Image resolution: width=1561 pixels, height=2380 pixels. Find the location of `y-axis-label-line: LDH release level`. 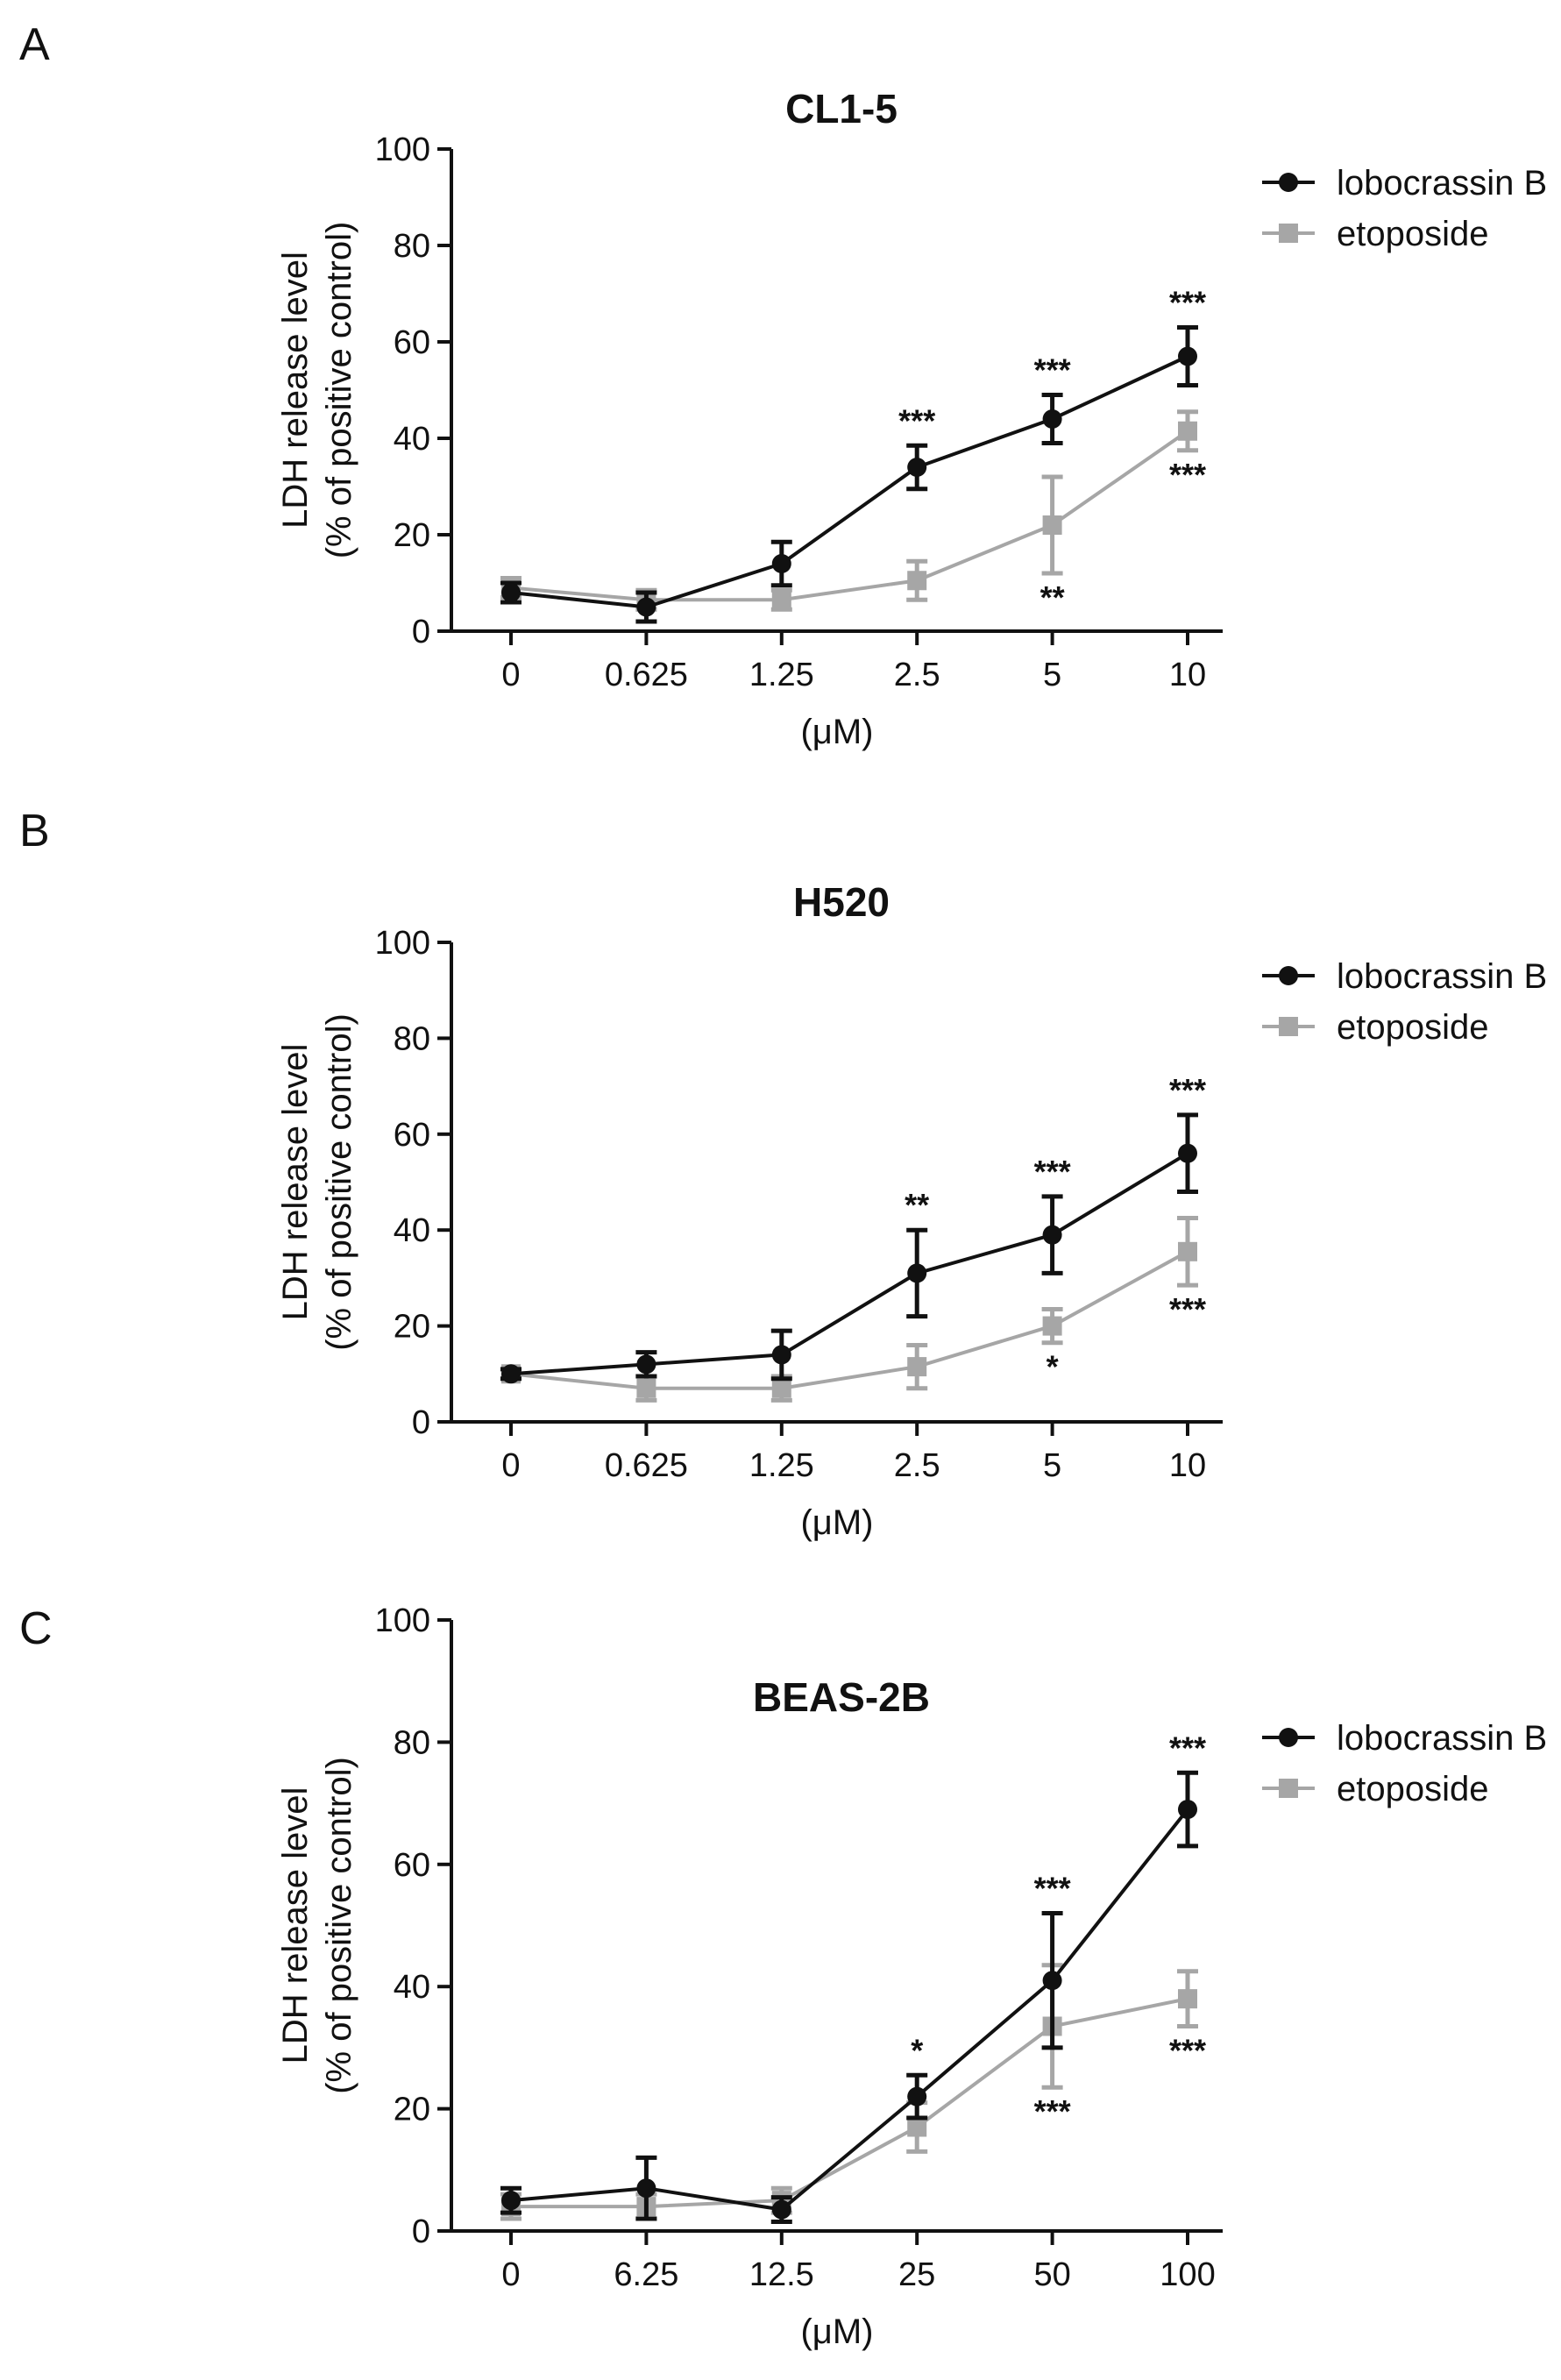

y-axis-label-line: LDH release level is located at coordinates (296, 1182).